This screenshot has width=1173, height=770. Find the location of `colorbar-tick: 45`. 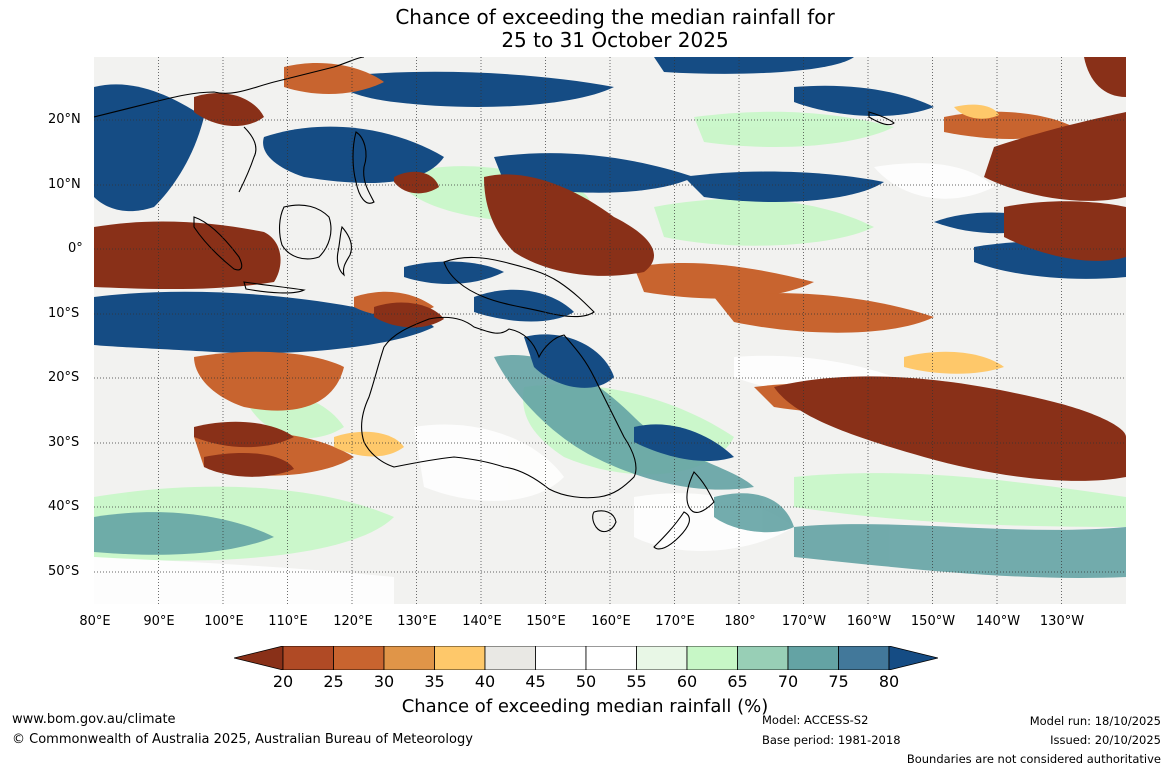

colorbar-tick: 45 is located at coordinates (535, 681).